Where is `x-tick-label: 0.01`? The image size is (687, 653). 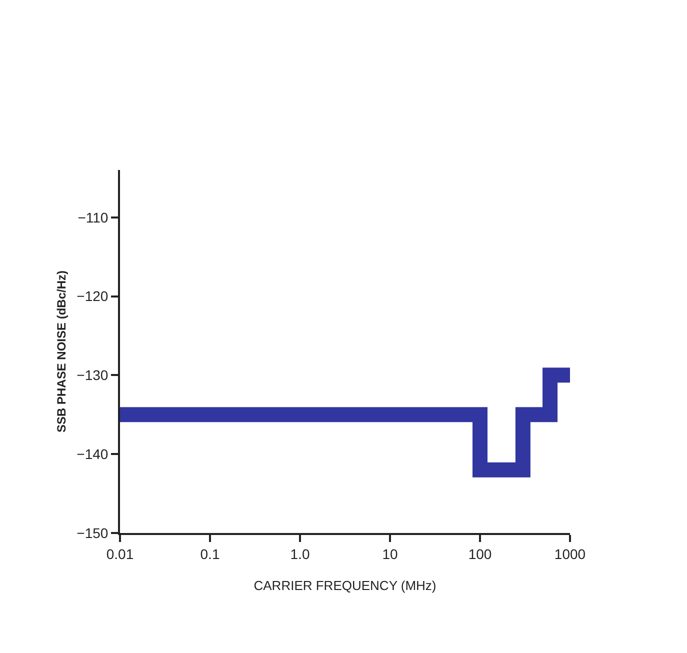 x-tick-label: 0.01 is located at coordinates (120, 554).